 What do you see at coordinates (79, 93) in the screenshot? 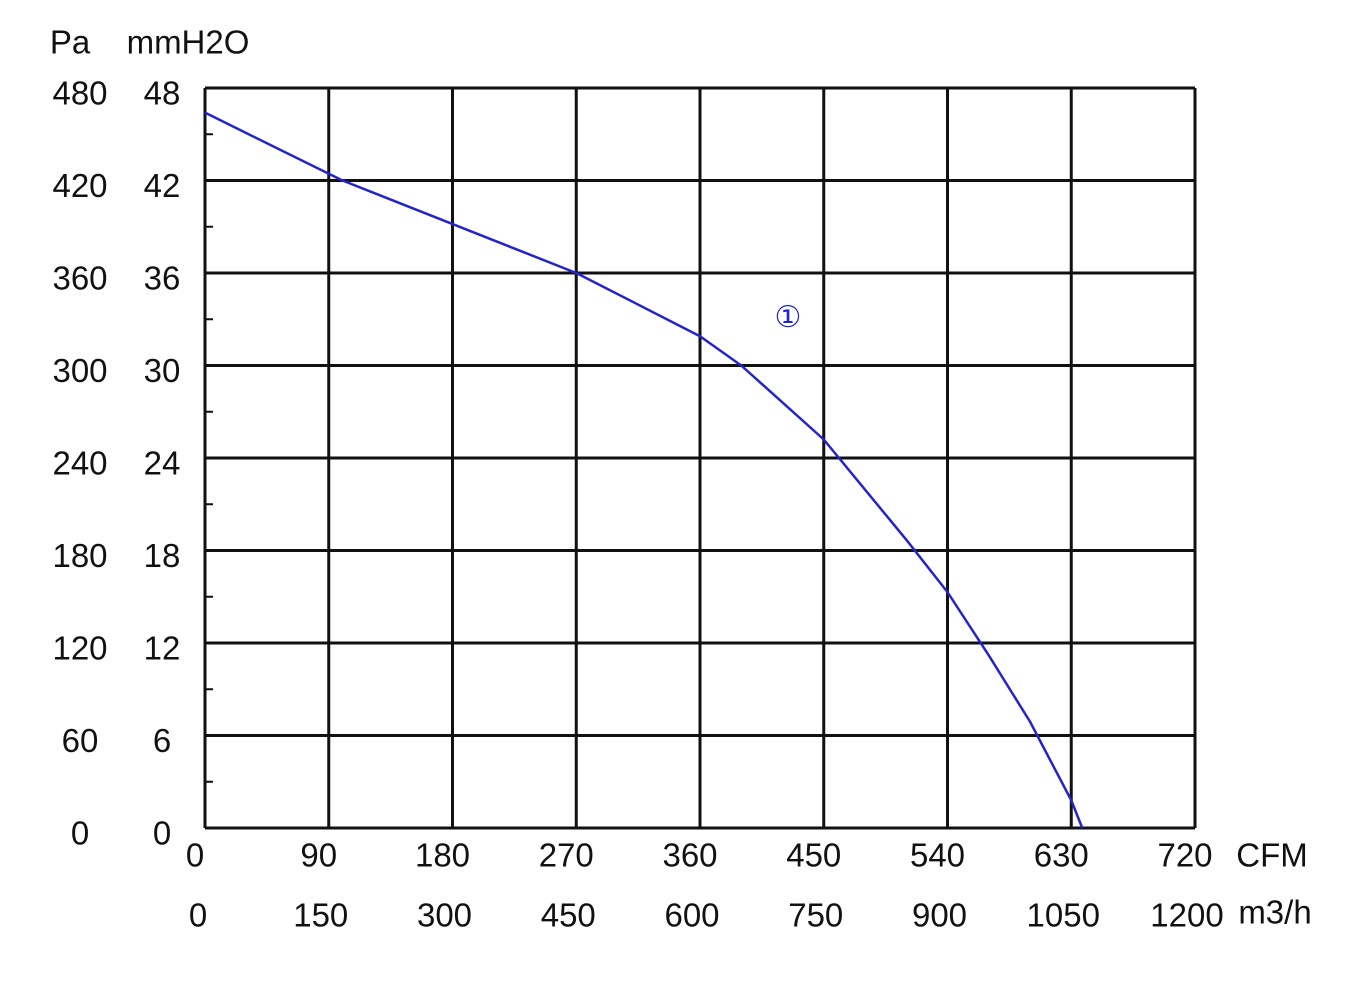
I see `y-tick-label: 480` at bounding box center [79, 93].